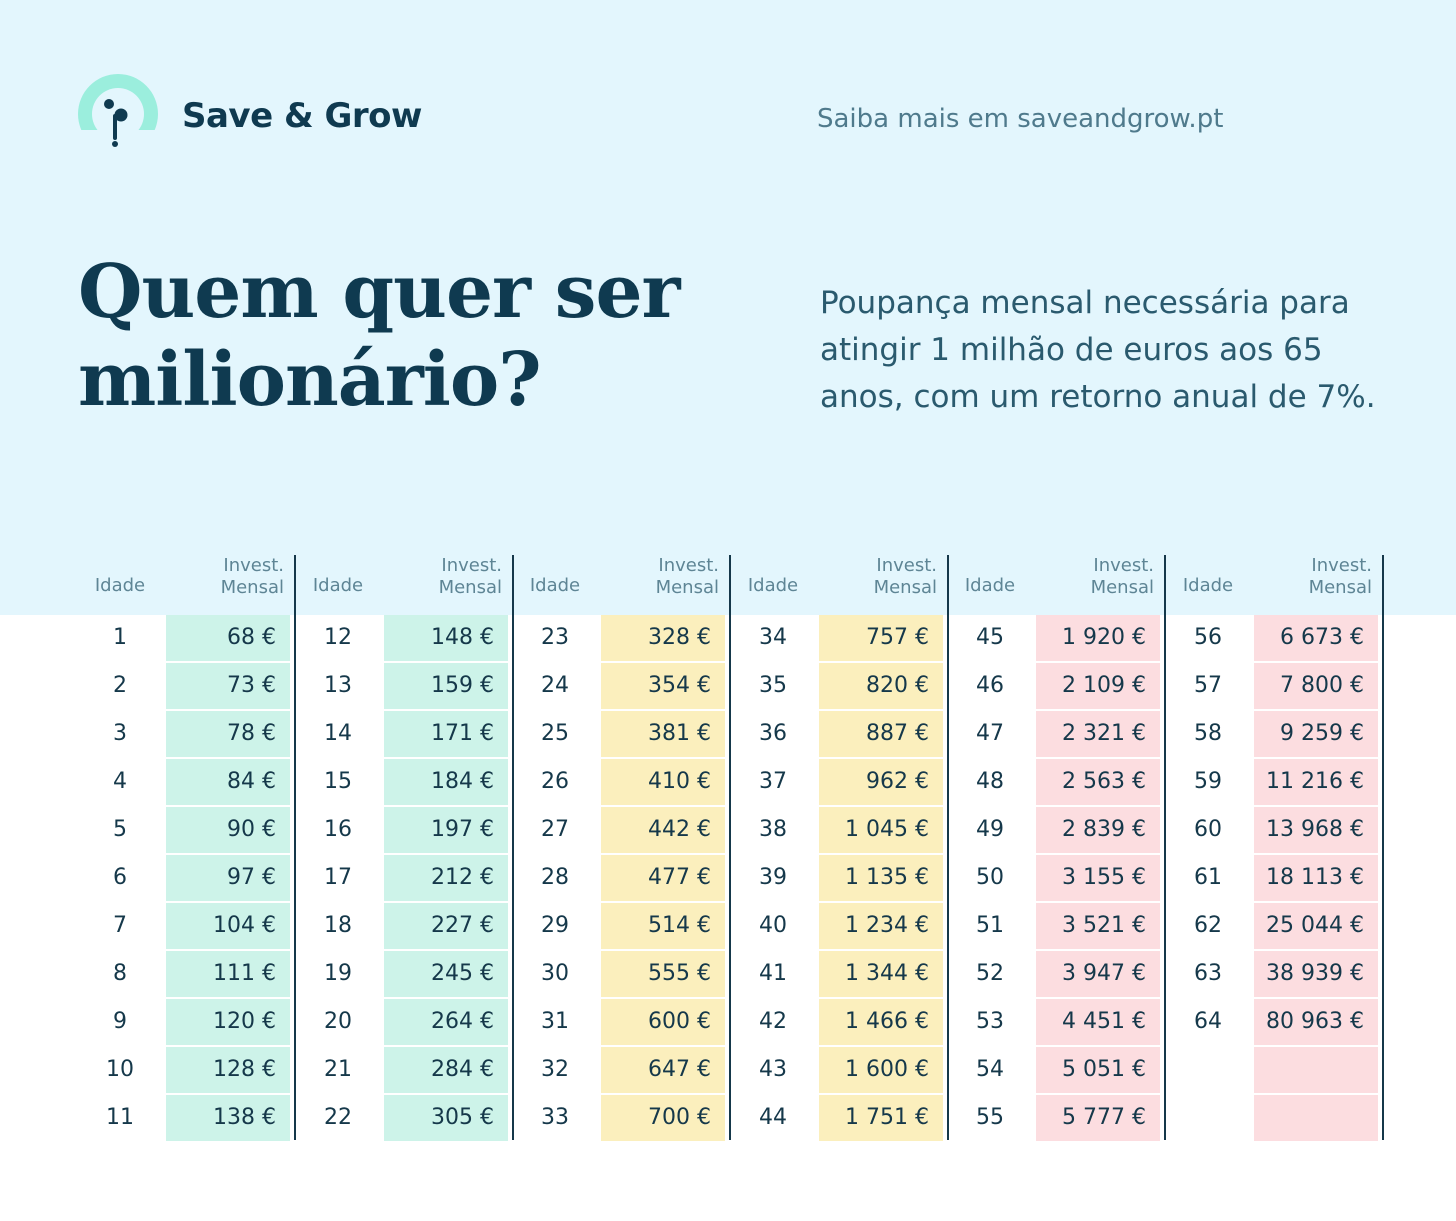 The image size is (1456, 1221). I want to click on invest-value: 2 321 €, so click(1104, 733).